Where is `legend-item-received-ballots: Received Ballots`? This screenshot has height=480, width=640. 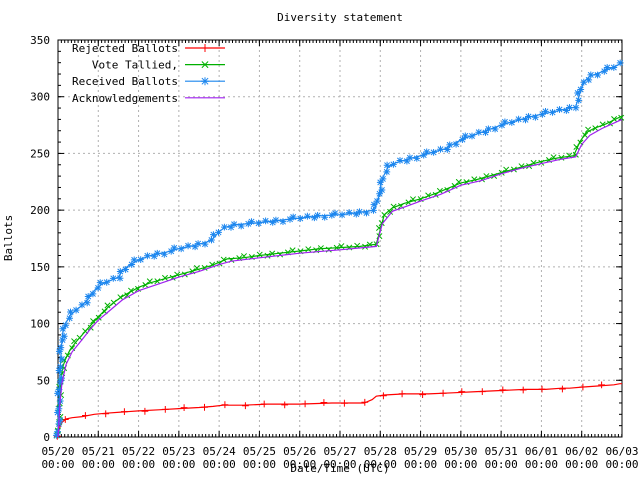 legend-item-received-ballots: Received Ballots is located at coordinates (148, 81).